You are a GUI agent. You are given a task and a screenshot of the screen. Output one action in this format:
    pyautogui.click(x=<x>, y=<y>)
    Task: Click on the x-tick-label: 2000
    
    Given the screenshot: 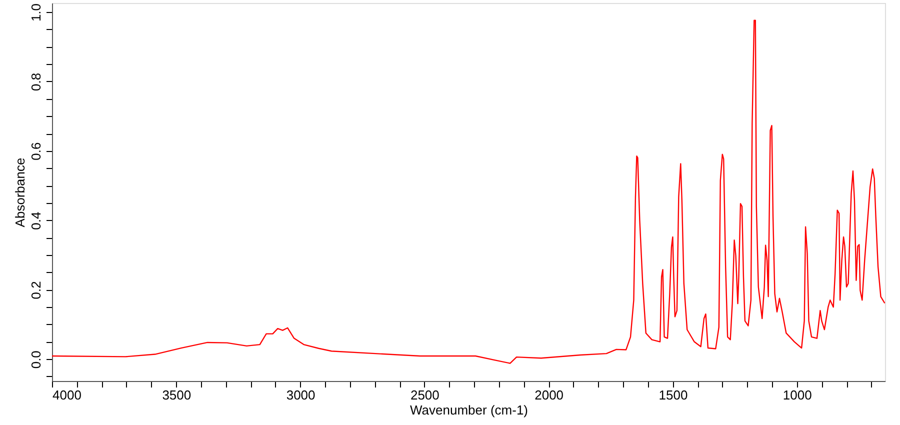 What is the action you would take?
    pyautogui.click(x=549, y=395)
    